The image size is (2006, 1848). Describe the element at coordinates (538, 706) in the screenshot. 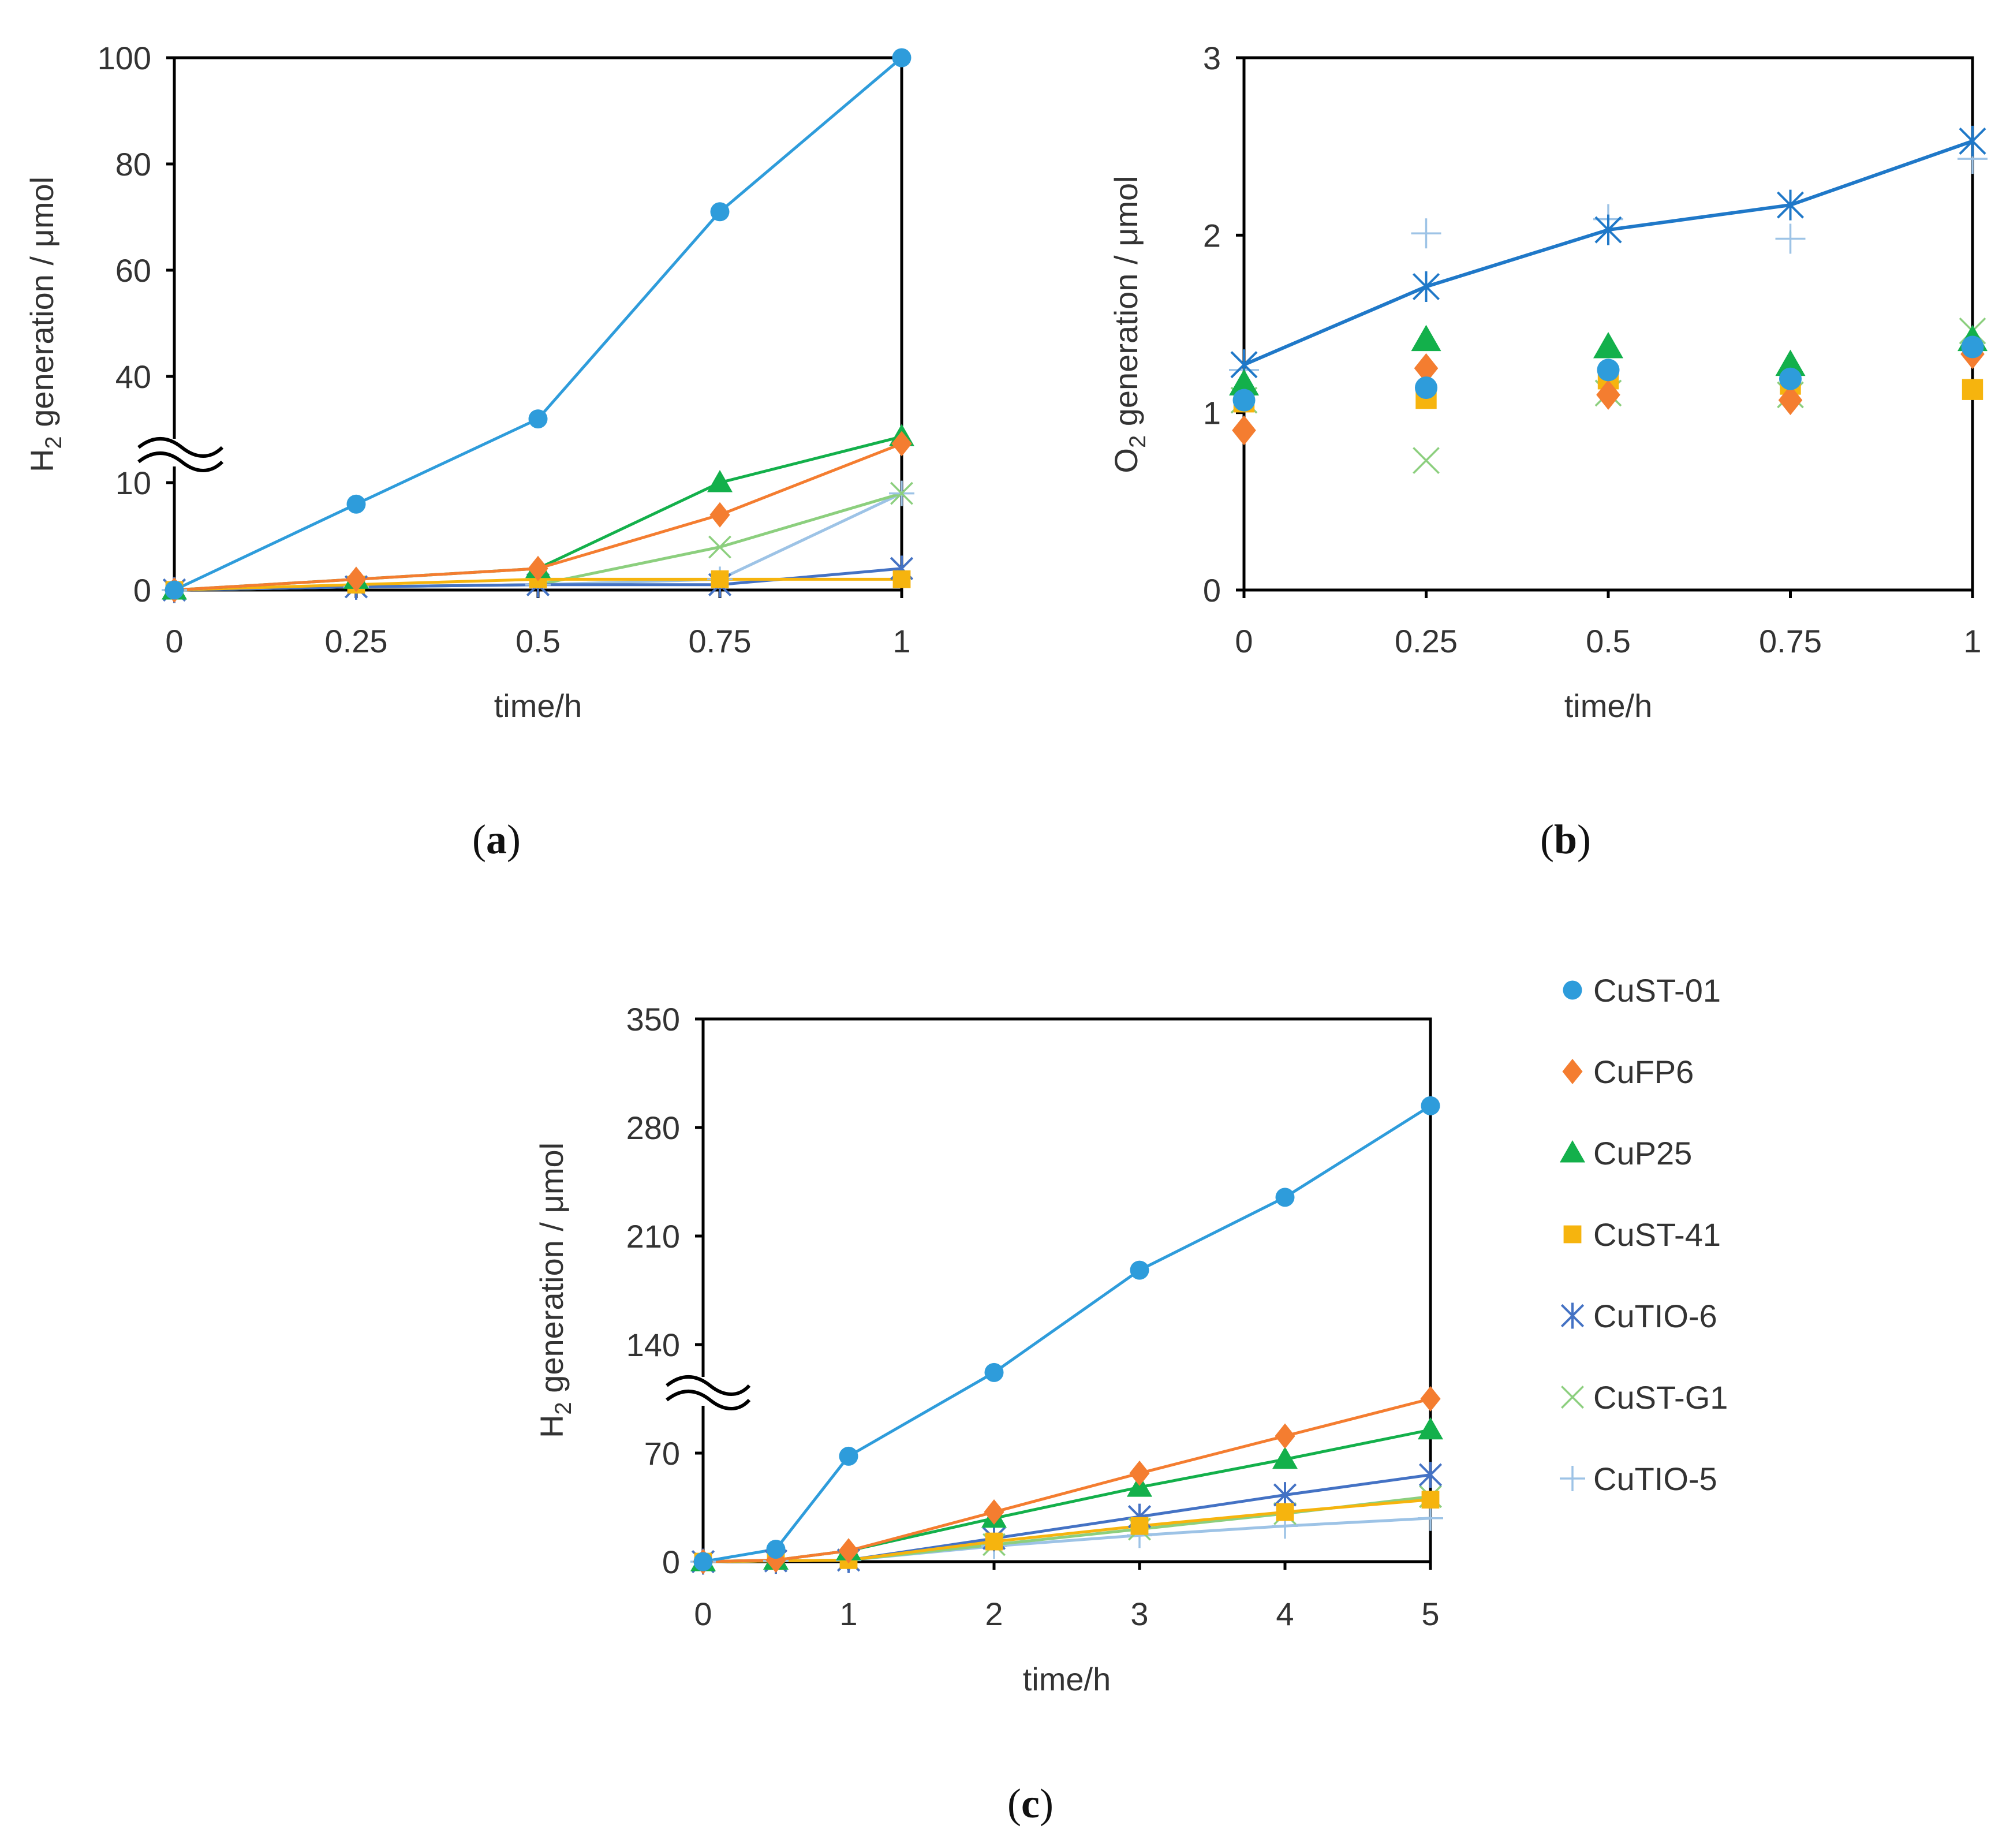

I see `x-axis-label-a: time/h` at that location.